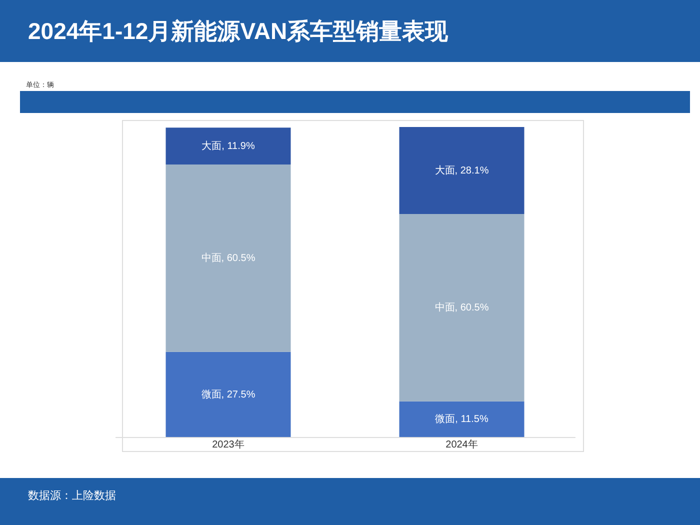  I want to click on chart-title: 2024年1-12月新能源VAN系车型销量表现, so click(350, 31).